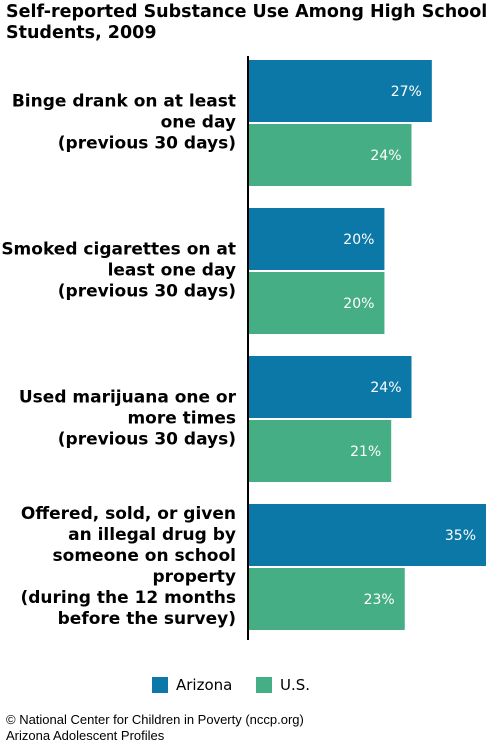 Image resolution: width=498 pixels, height=748 pixels. What do you see at coordinates (365, 452) in the screenshot?
I see `bar-value-label: 21%` at bounding box center [365, 452].